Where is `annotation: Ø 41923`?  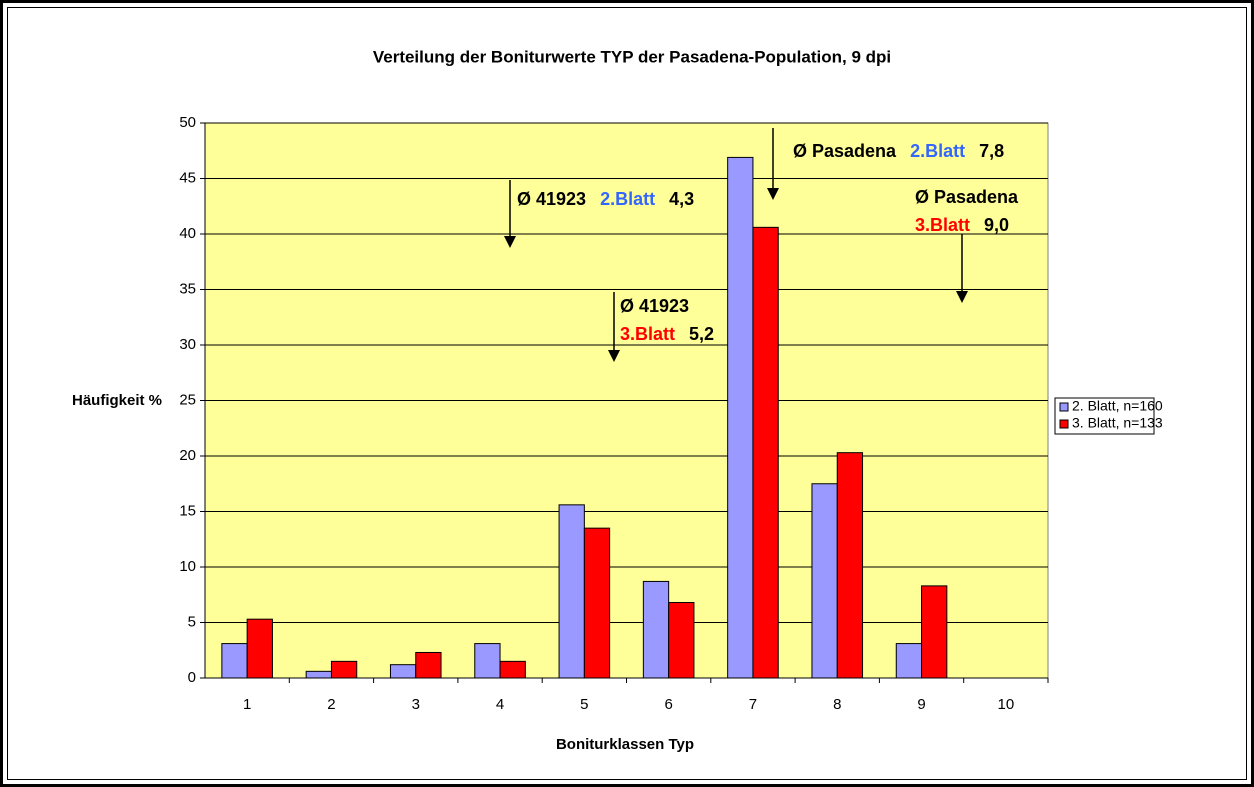 annotation: Ø 41923 is located at coordinates (654, 306).